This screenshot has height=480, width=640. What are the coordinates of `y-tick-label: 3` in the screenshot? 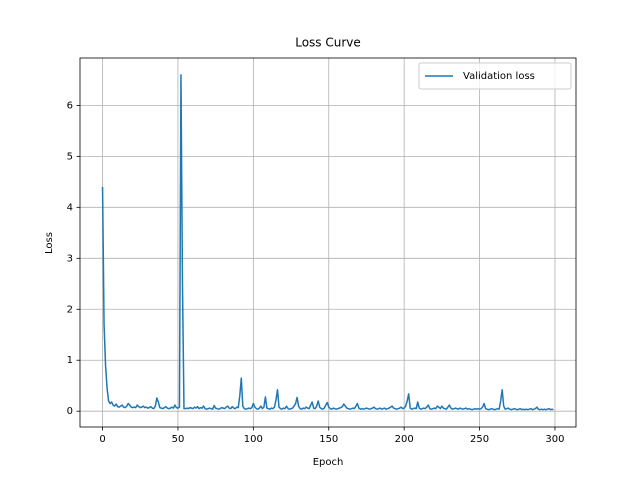 It's located at (70, 258).